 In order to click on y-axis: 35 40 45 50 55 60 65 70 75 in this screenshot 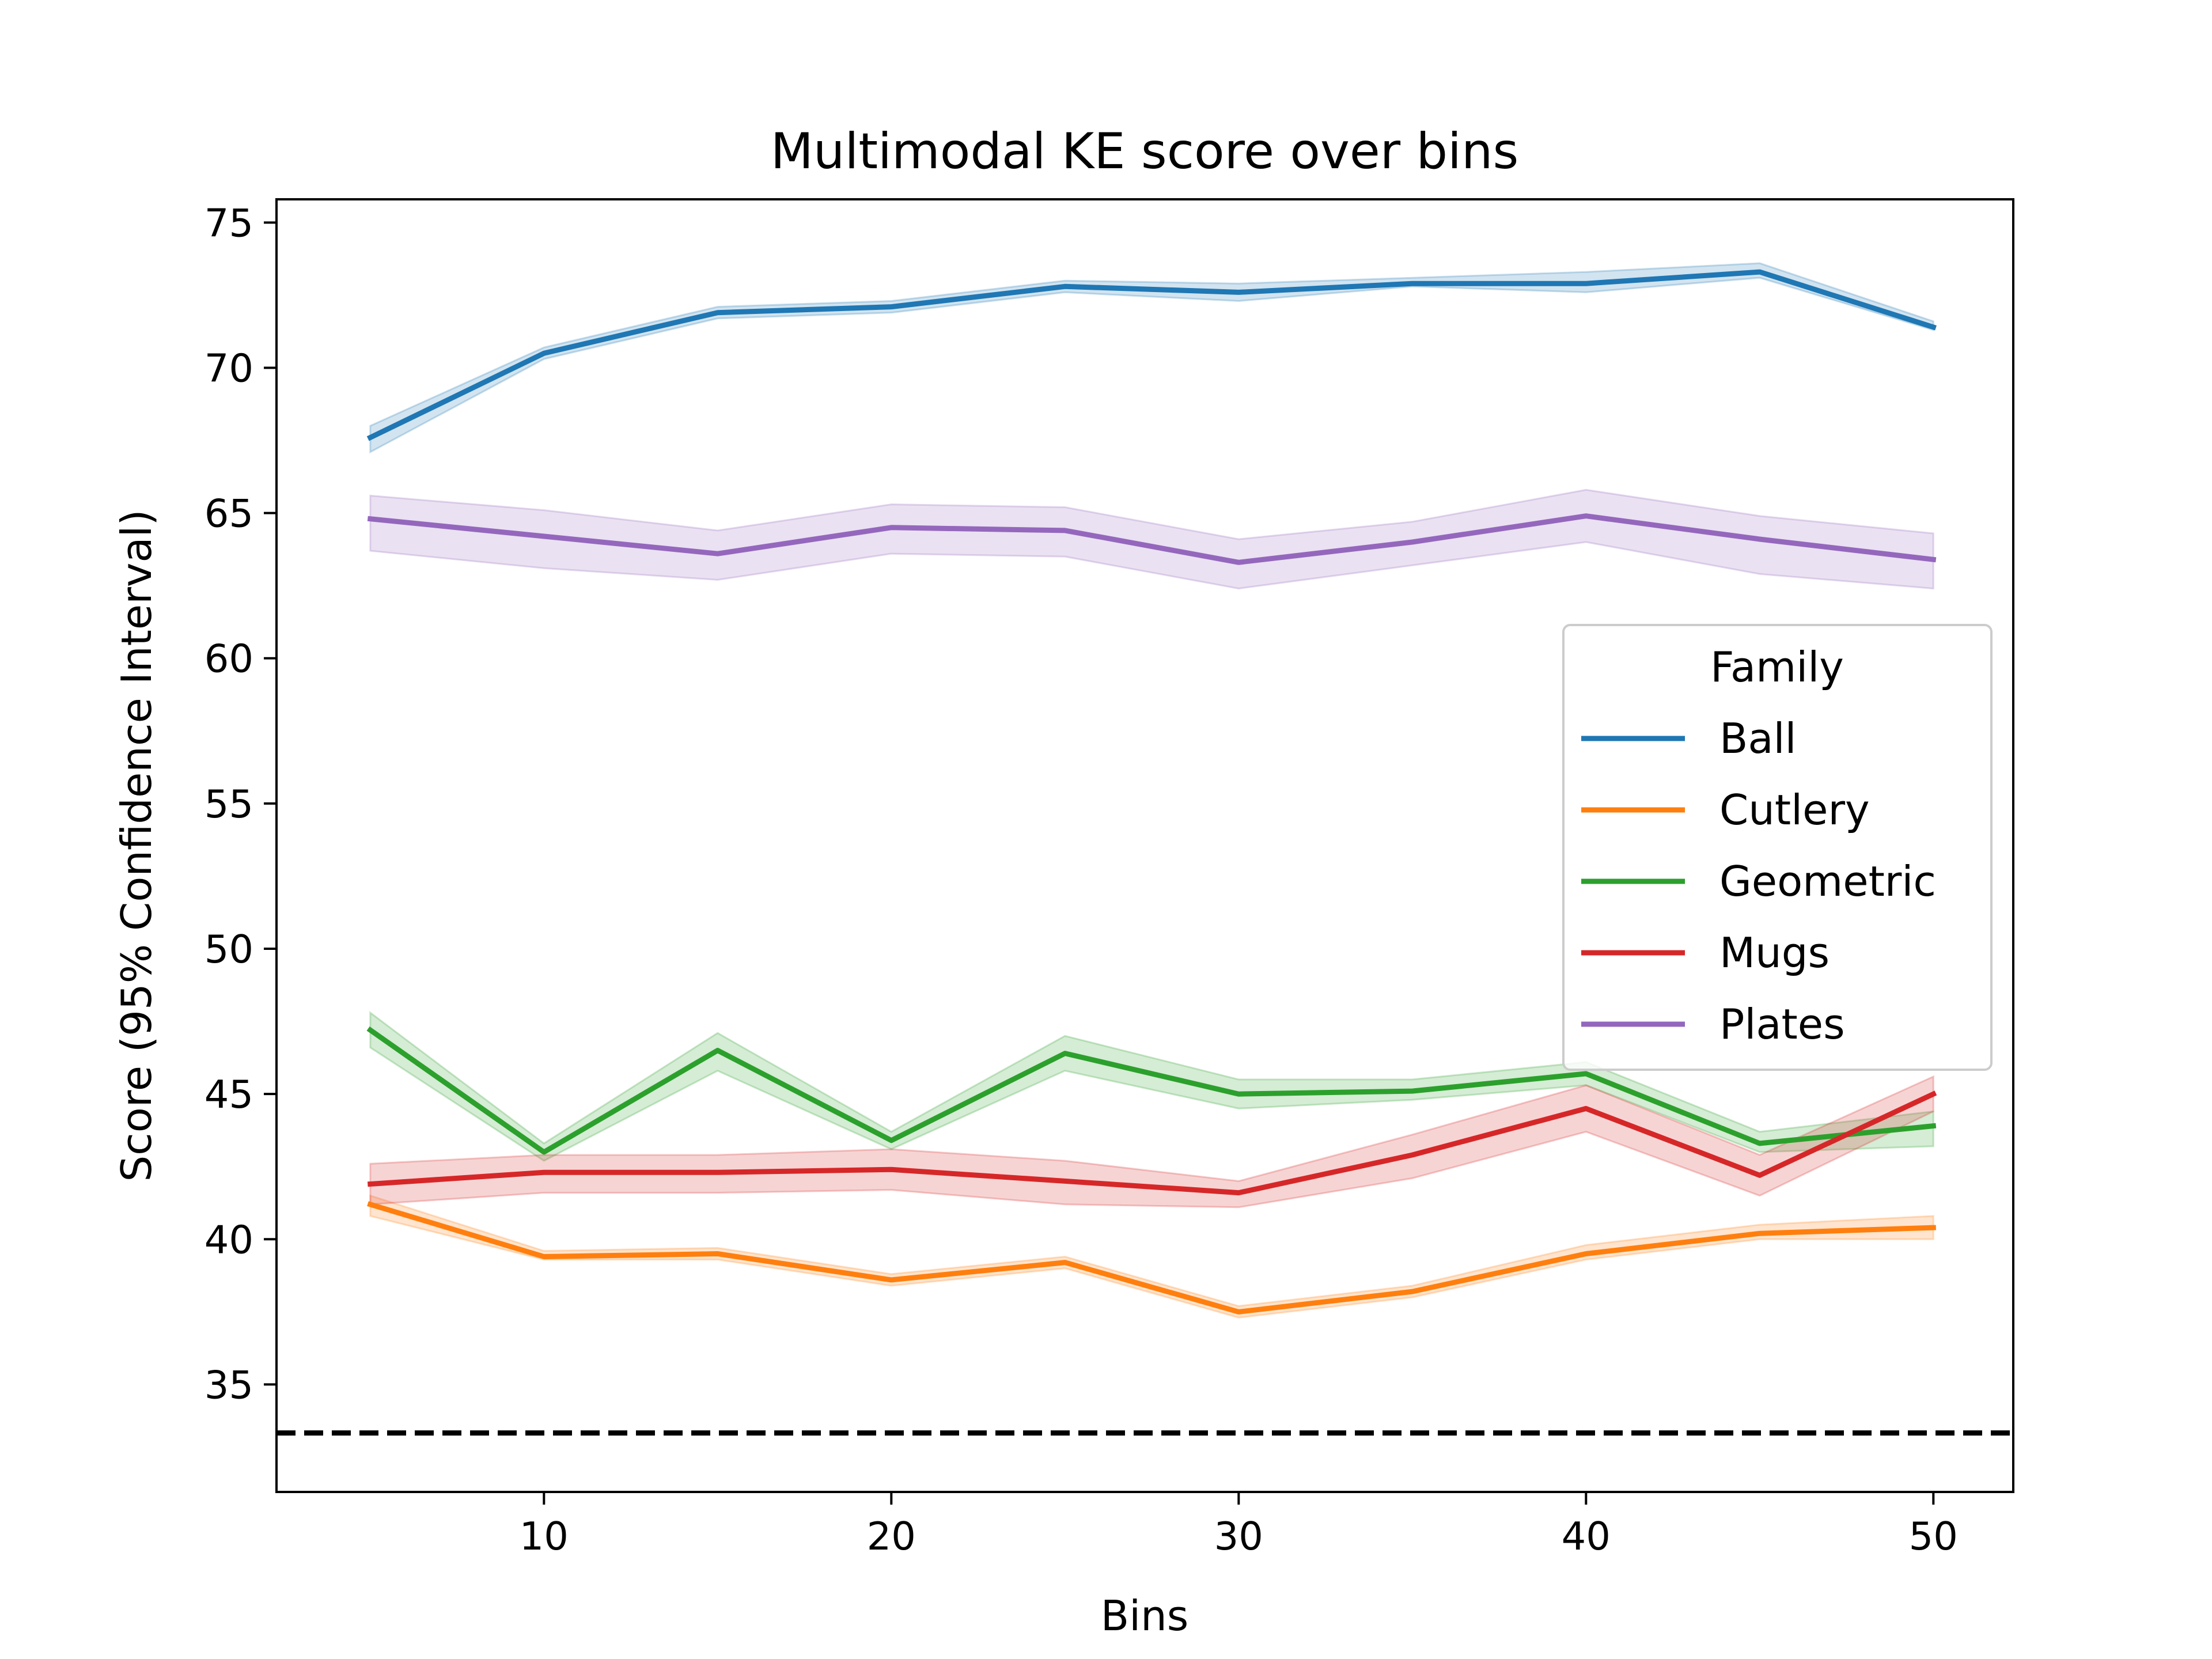, I will do `click(240, 803)`.